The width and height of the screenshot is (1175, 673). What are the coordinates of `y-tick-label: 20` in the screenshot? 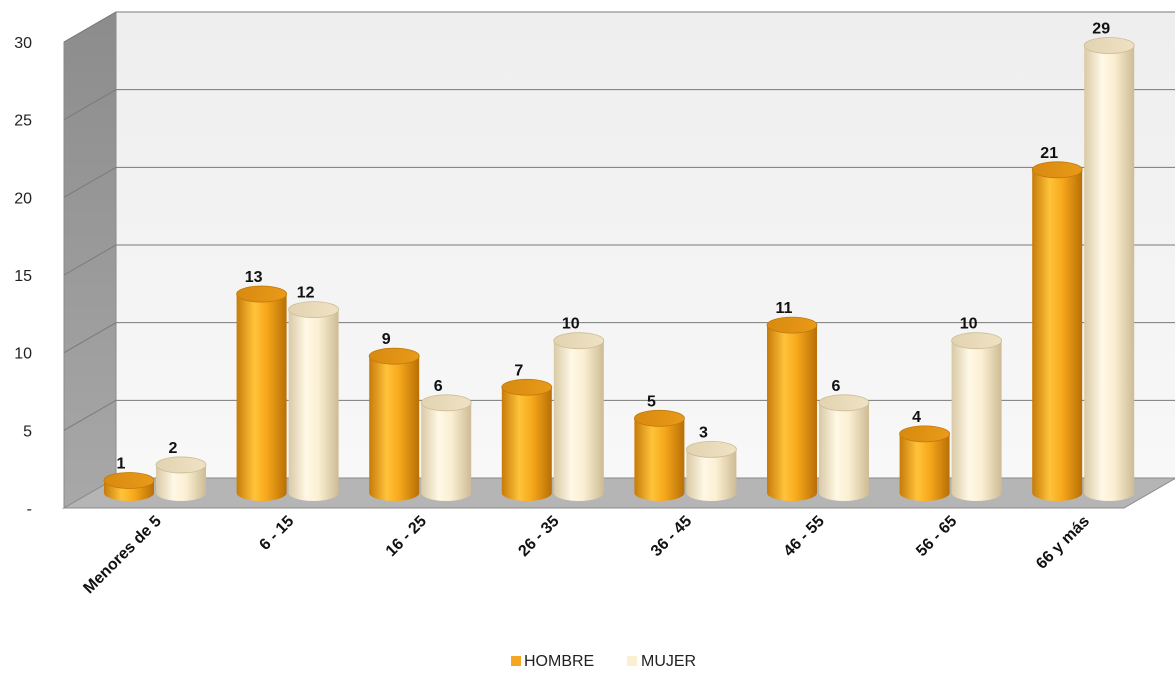 It's located at (23, 198).